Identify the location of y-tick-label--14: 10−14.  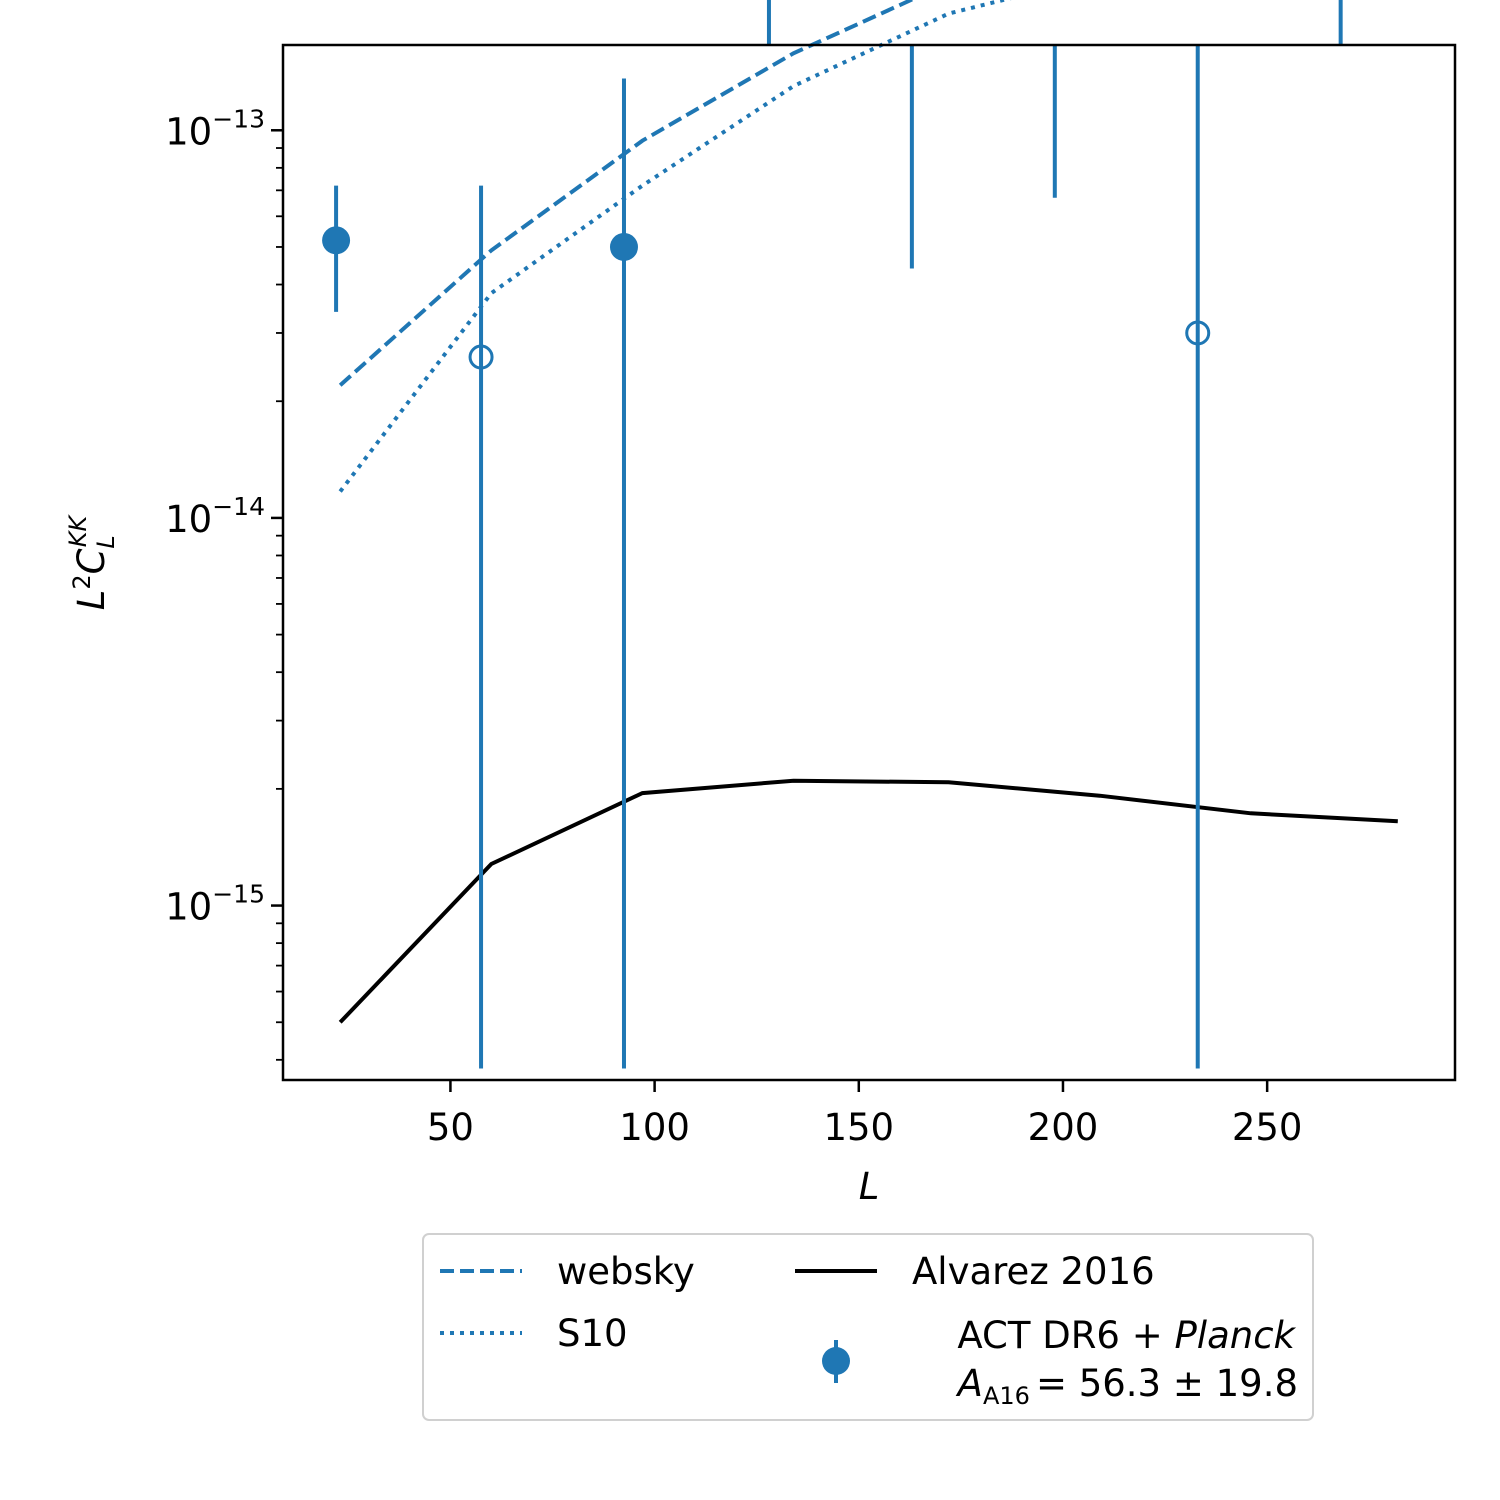
(215, 516).